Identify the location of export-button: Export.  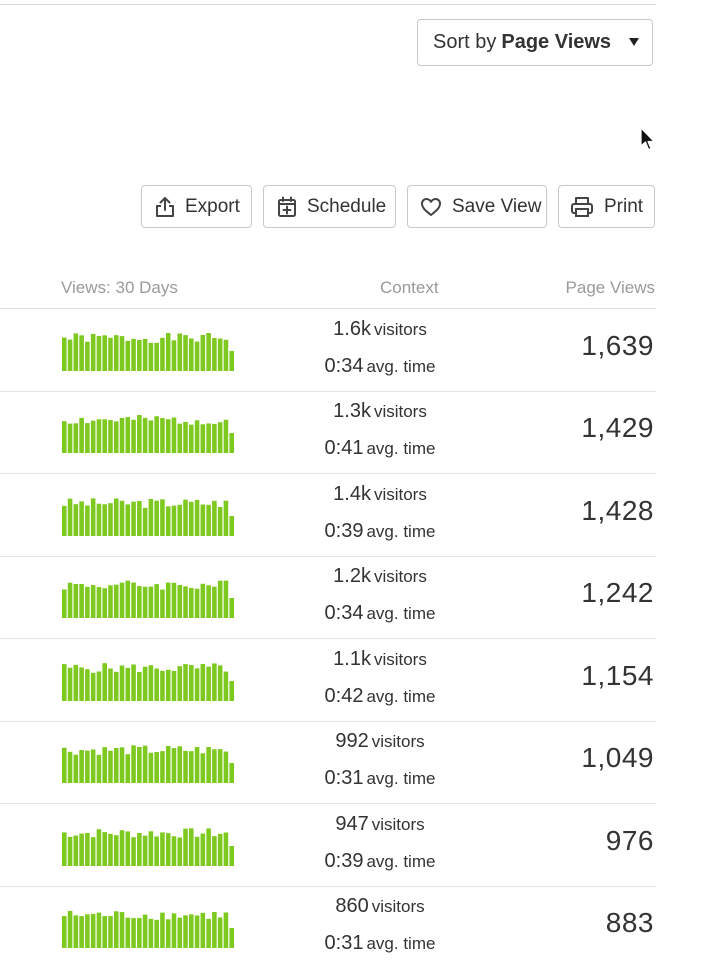
(196, 206).